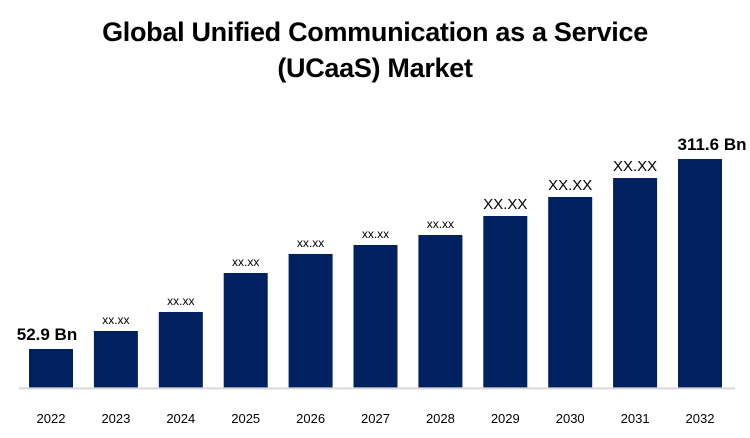  I want to click on bar-2032, so click(700, 273).